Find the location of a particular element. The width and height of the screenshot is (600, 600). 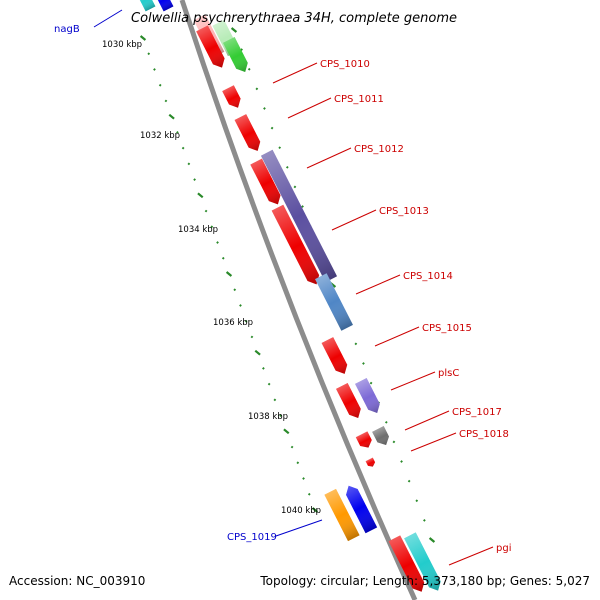

gene-steelblue is located at coordinates (334, 302).